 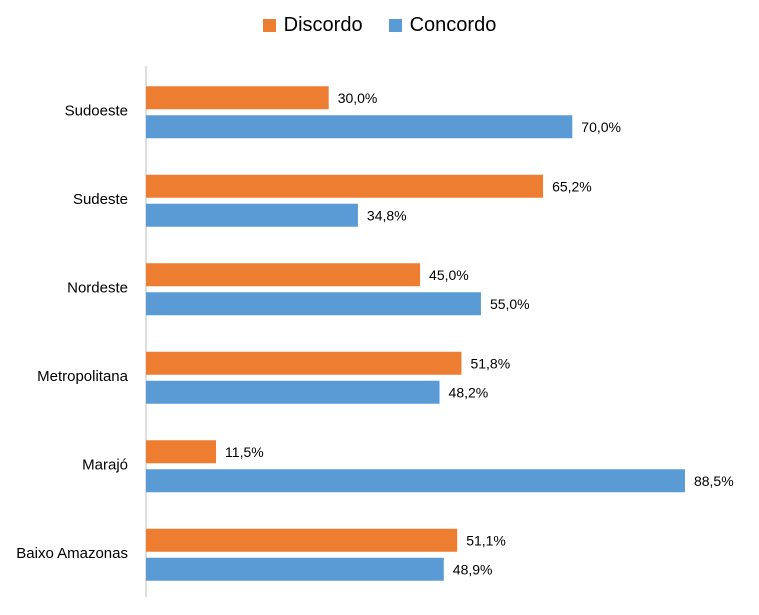 What do you see at coordinates (100, 199) in the screenshot?
I see `category-label-sudeste: Sudeste` at bounding box center [100, 199].